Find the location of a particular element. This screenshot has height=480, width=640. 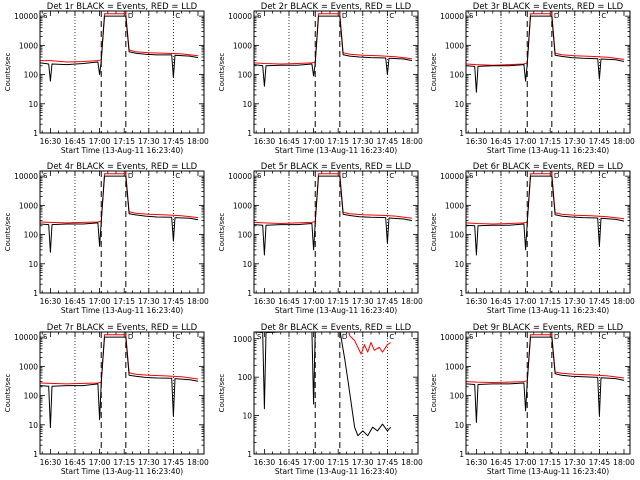

panel-title: Det 5r BLACK = Events, RED = LLD is located at coordinates (336, 167).